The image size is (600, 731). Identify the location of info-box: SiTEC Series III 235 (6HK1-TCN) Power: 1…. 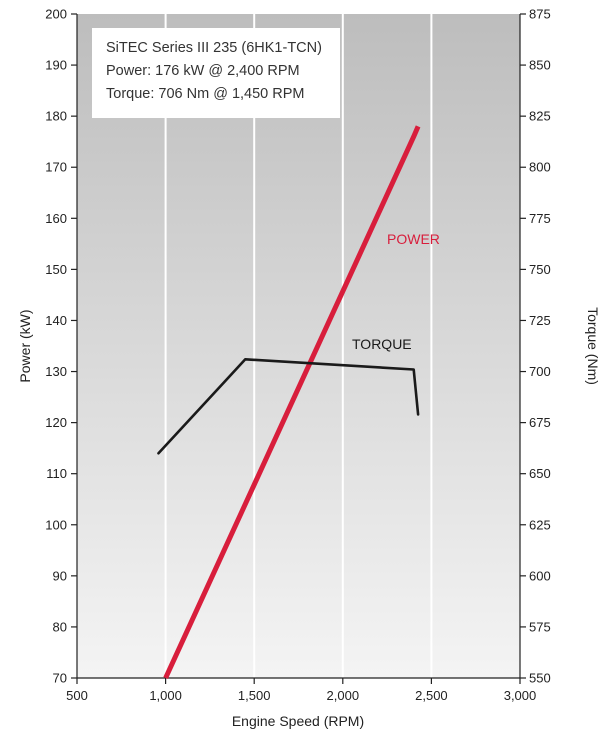
(216, 73).